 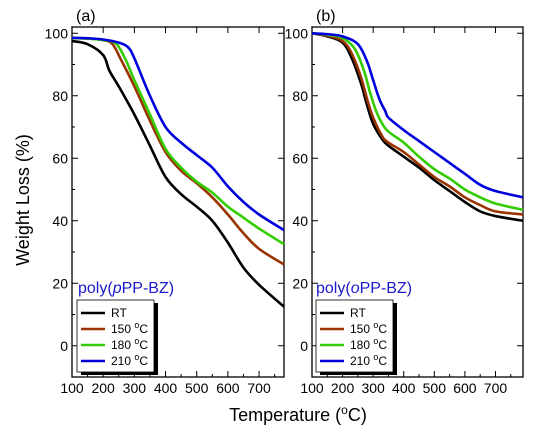 What do you see at coordinates (129, 360) in the screenshot?
I see `legend-label-a-3: 210 oC` at bounding box center [129, 360].